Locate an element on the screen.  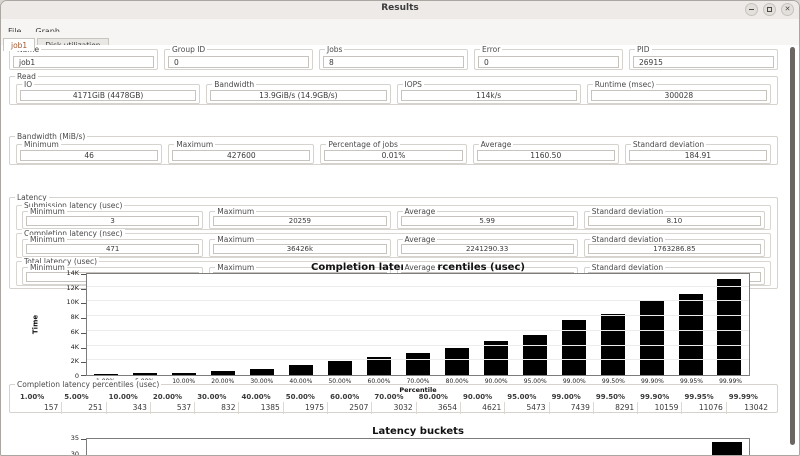
field-maximum: Maximum 20259 is located at coordinates (300, 218).